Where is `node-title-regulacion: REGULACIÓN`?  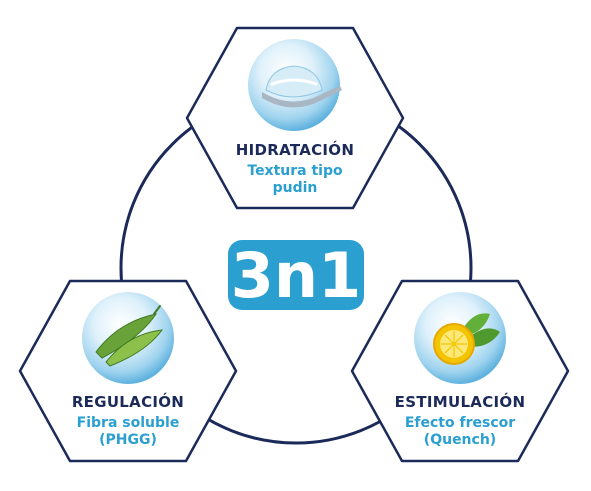 node-title-regulacion: REGULACIÓN is located at coordinates (128, 402).